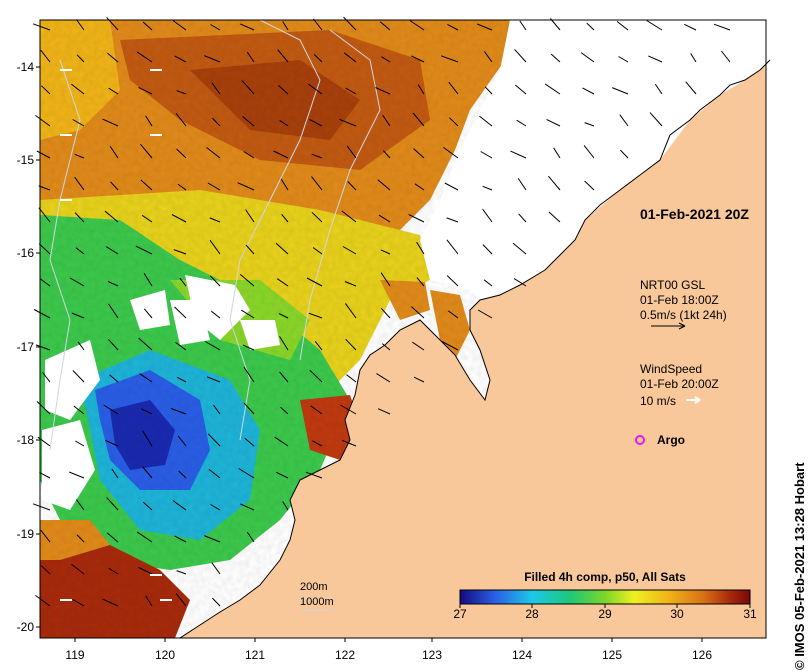 This screenshot has width=809, height=672. What do you see at coordinates (25, 253) in the screenshot?
I see `lat-label: -16` at bounding box center [25, 253].